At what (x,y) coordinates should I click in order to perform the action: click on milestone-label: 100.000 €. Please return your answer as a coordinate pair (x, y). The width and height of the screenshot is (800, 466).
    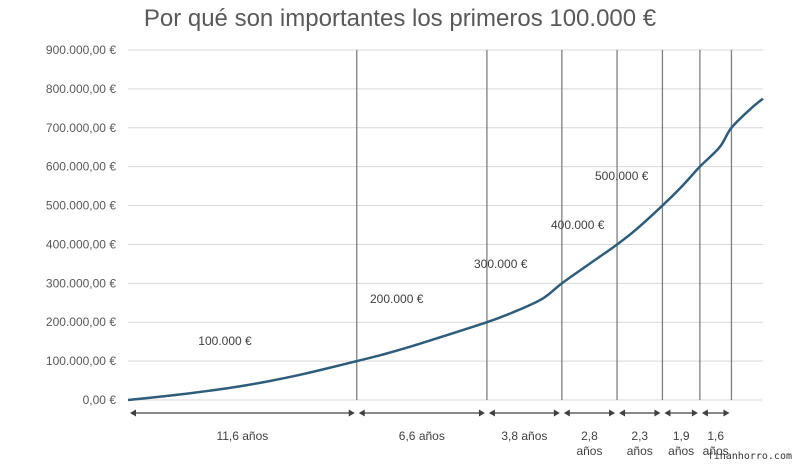
    Looking at the image, I should click on (225, 341).